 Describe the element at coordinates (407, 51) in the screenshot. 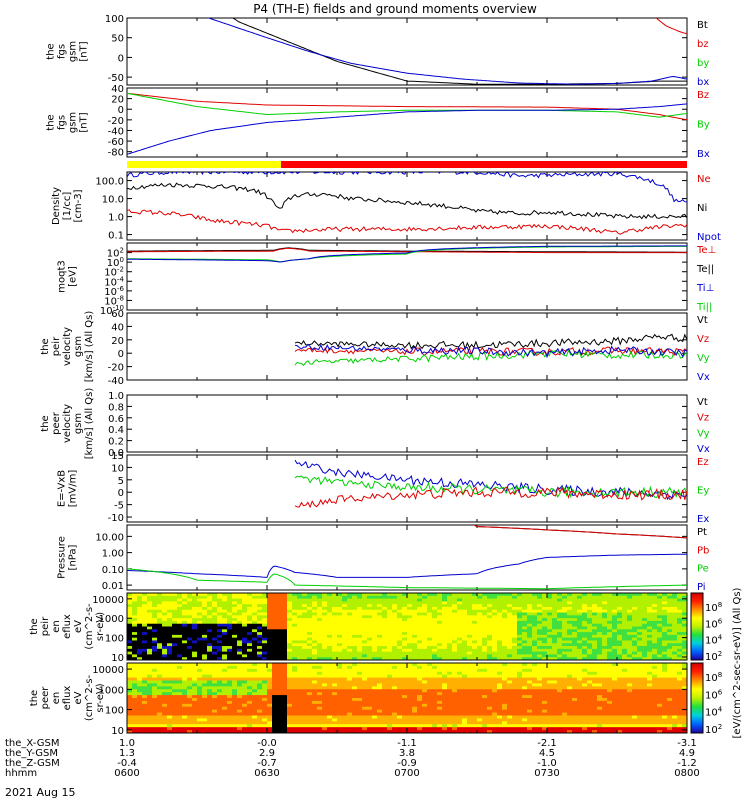

I see `panel-frame` at that location.